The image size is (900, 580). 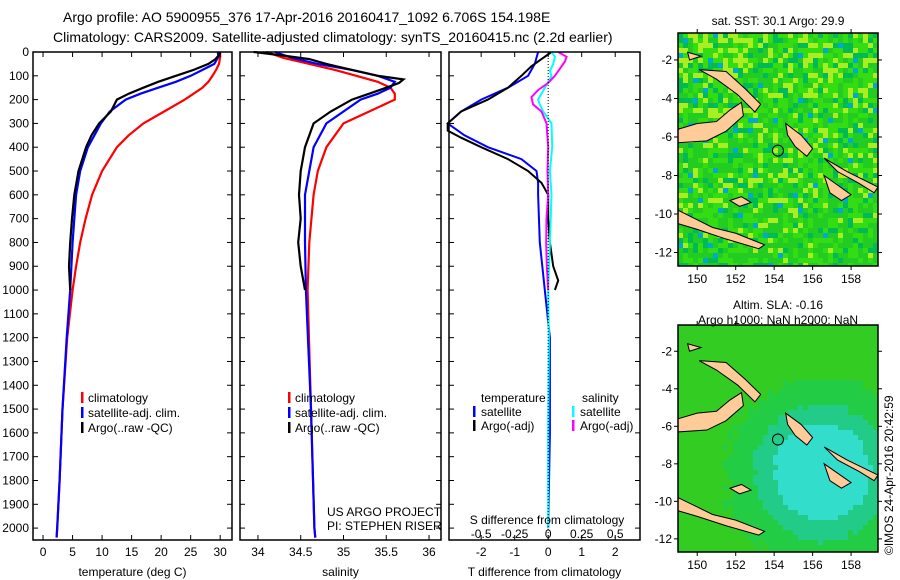 I want to click on y-tick-label: 300, so click(x=19, y=123).